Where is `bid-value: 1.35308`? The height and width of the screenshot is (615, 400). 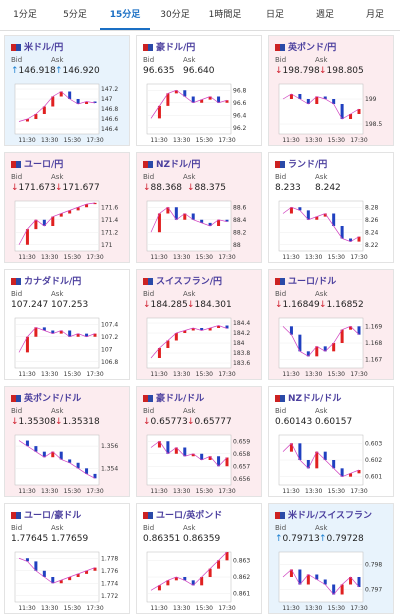 bid-value: 1.35308 is located at coordinates (33, 422).